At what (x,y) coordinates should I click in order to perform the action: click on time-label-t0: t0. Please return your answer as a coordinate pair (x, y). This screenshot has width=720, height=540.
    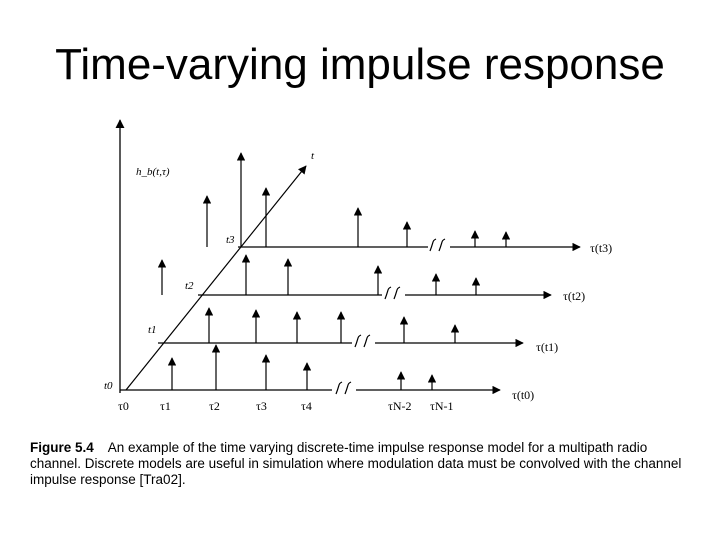
    Looking at the image, I should click on (108, 386).